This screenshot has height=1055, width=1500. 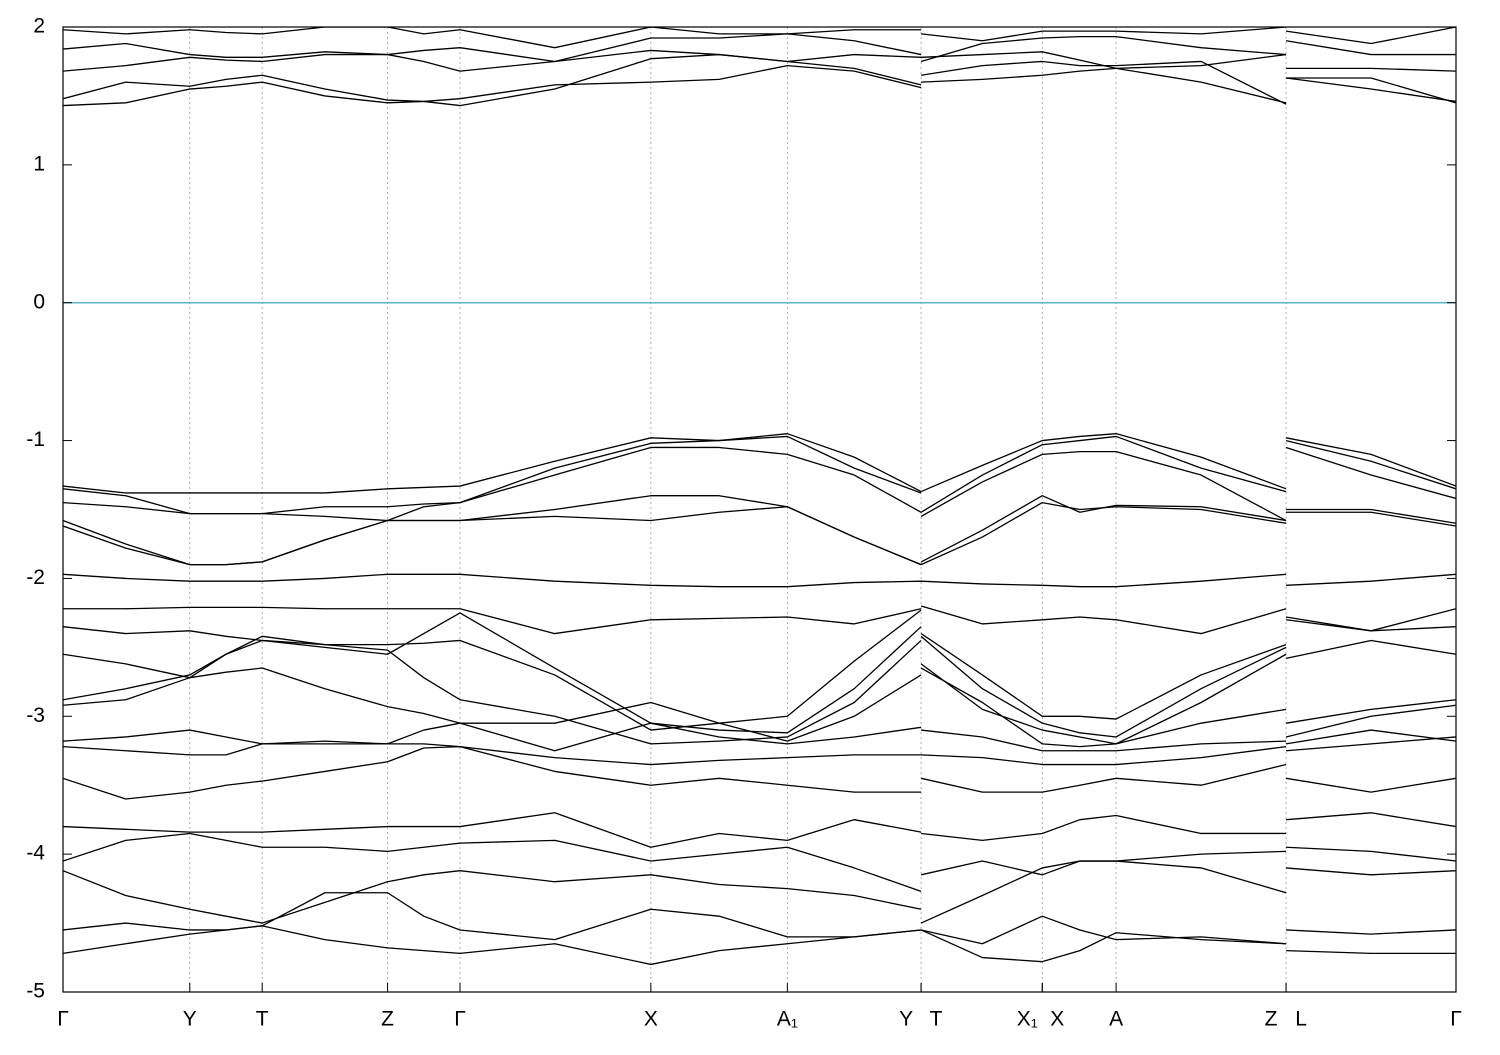 I want to click on y-tick-label: 1, so click(x=39, y=163).